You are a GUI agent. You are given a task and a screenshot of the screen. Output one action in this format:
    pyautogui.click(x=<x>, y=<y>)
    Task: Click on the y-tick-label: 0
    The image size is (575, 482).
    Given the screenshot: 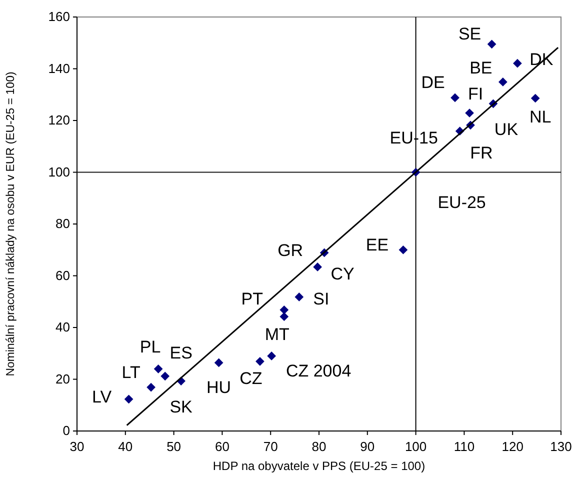 What is the action you would take?
    pyautogui.click(x=66, y=430)
    